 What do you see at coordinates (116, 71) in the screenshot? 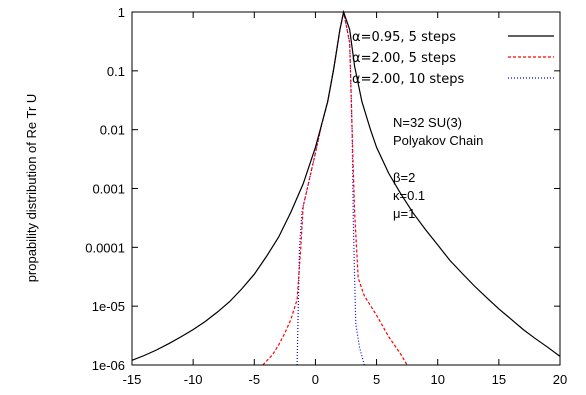
I see `y-tick-label: 0.1` at bounding box center [116, 71].